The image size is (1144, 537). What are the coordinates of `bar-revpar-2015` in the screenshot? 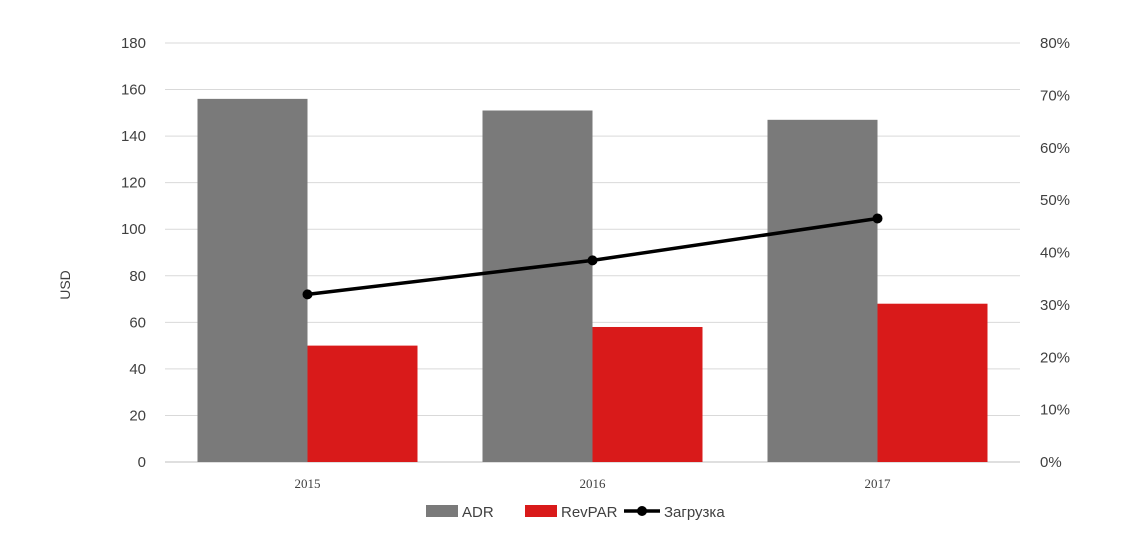 It's located at (362, 403).